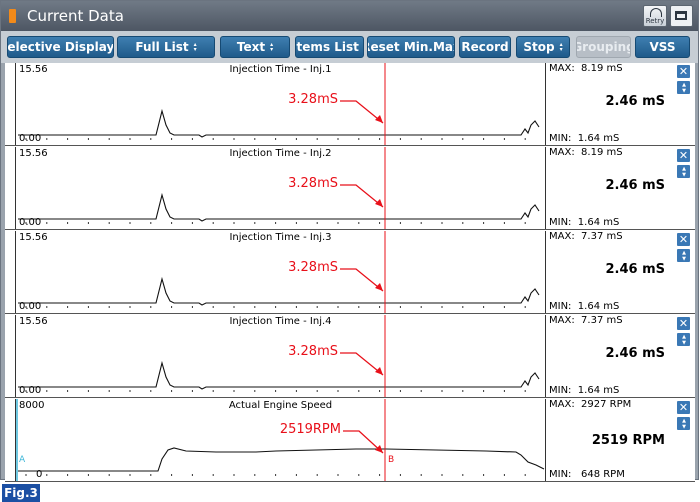  Describe the element at coordinates (391, 460) in the screenshot. I see `marker-b-label: B` at that location.